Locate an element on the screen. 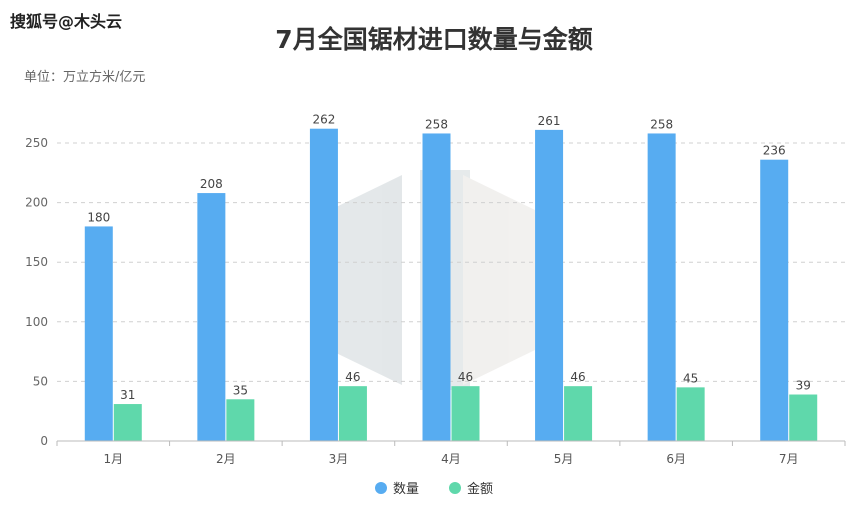 This screenshot has height=528, width=868. chart-title: 7月全国锯材进口数量与金额 is located at coordinates (434, 39).